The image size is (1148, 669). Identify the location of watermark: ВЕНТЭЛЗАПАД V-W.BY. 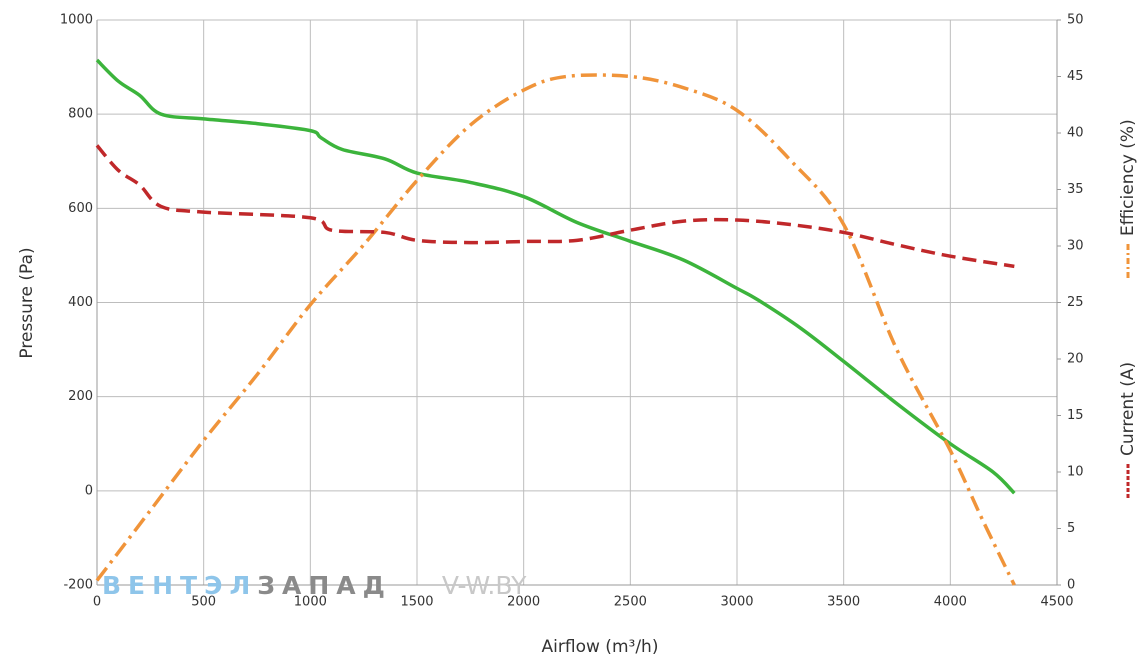
(314, 585).